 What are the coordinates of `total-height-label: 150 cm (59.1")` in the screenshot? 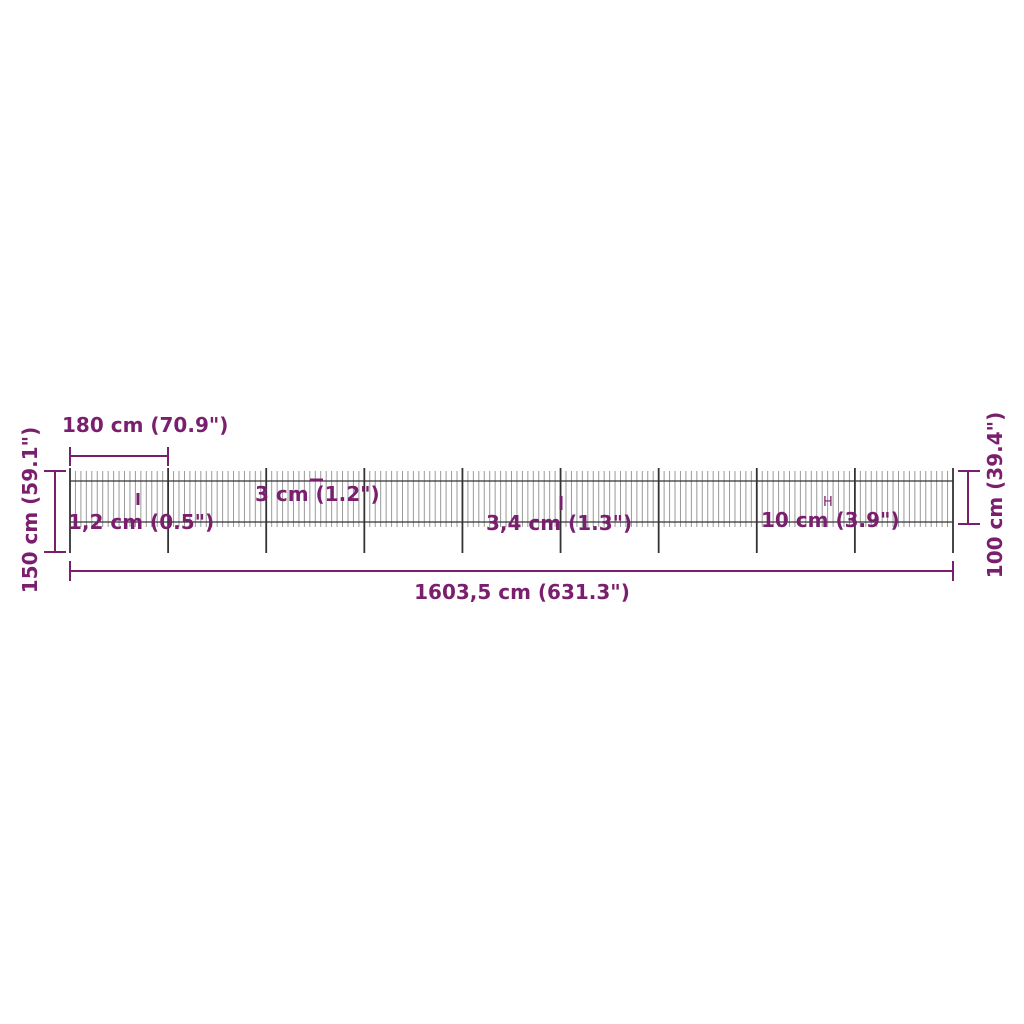 It's located at (30, 510).